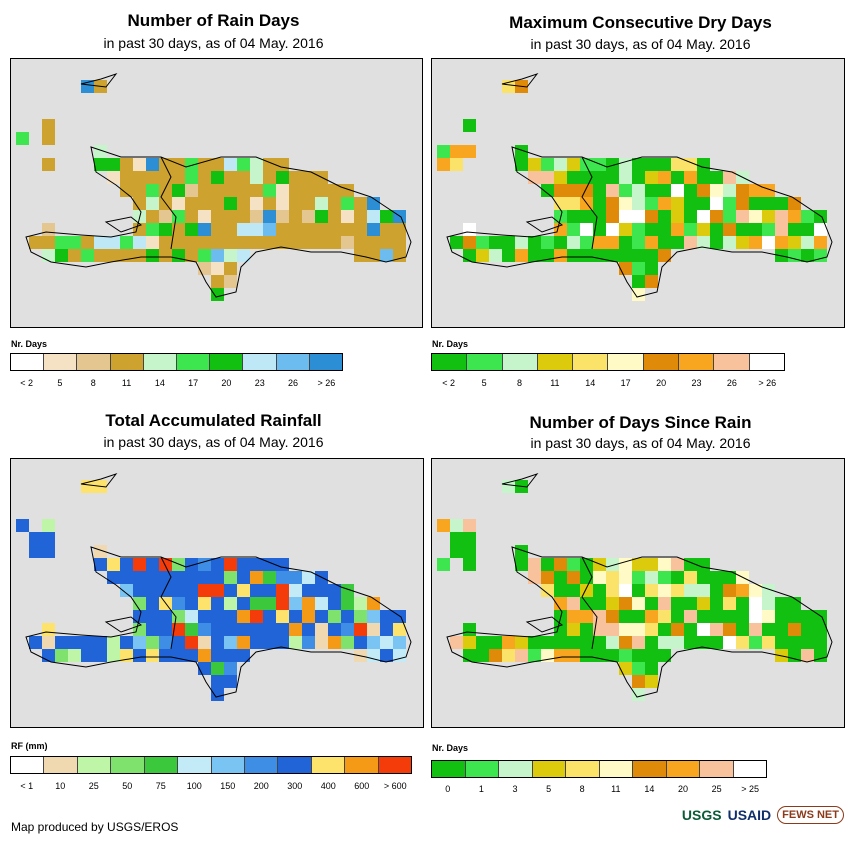  What do you see at coordinates (295, 786) in the screenshot?
I see `legend-tick: 300` at bounding box center [295, 786].